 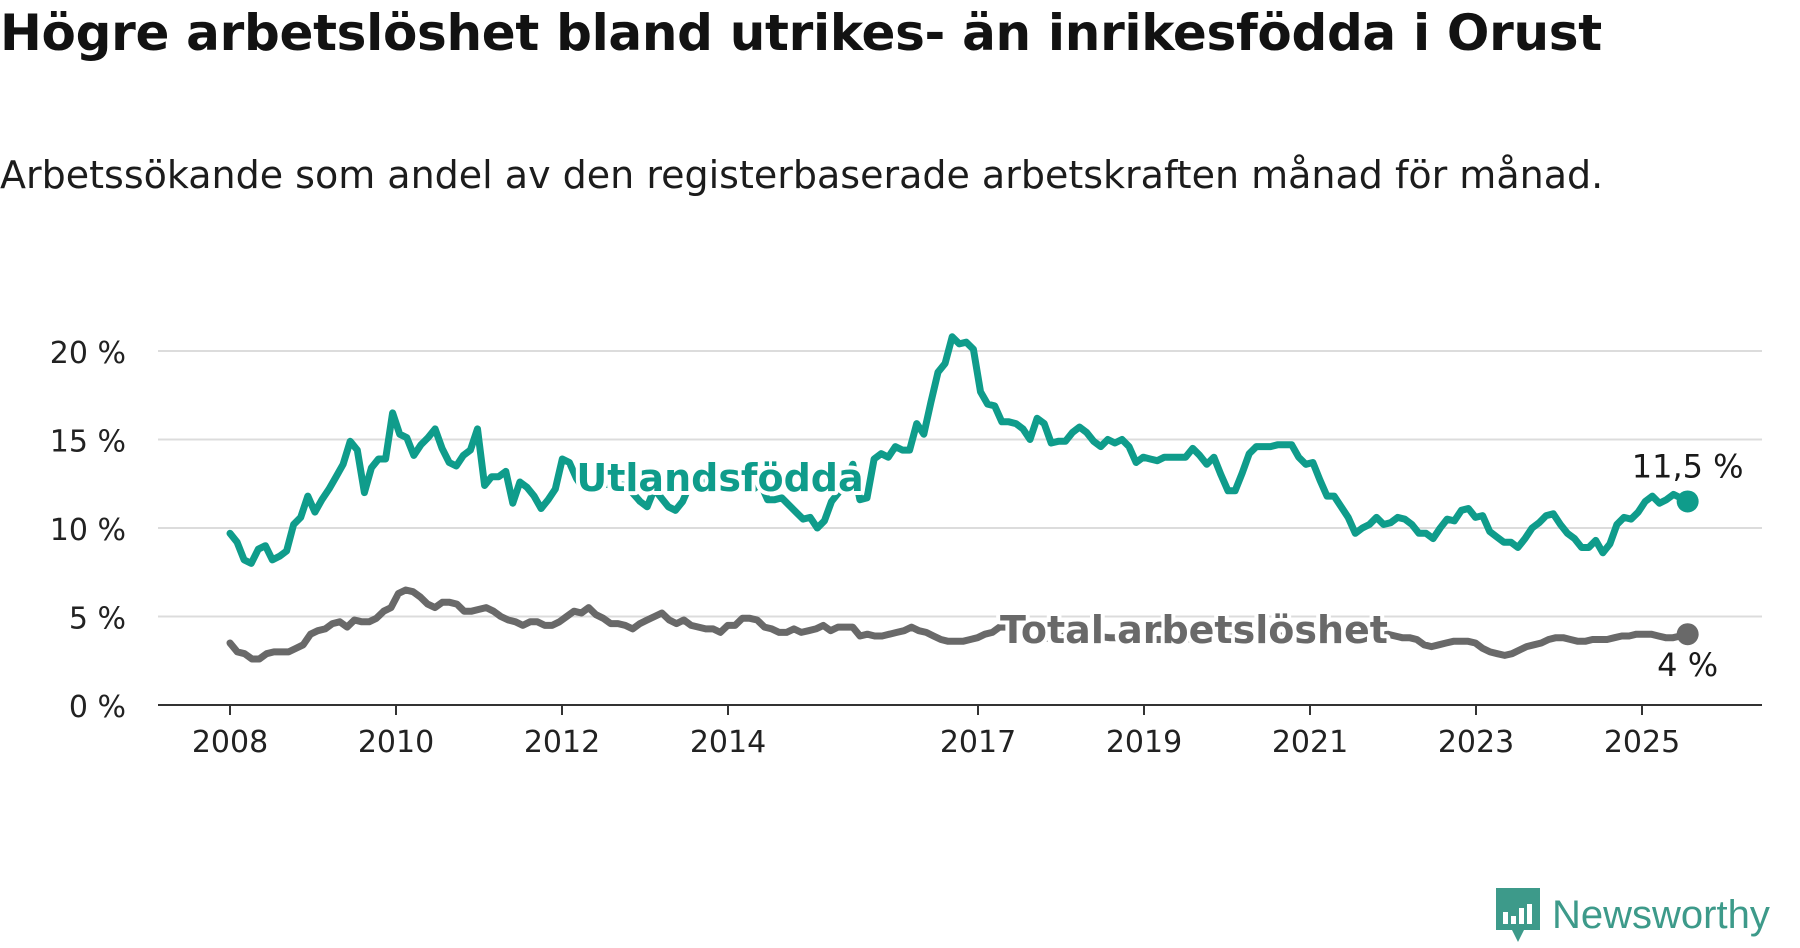 What do you see at coordinates (97, 707) in the screenshot?
I see `y-tick-label: 0 %` at bounding box center [97, 707].